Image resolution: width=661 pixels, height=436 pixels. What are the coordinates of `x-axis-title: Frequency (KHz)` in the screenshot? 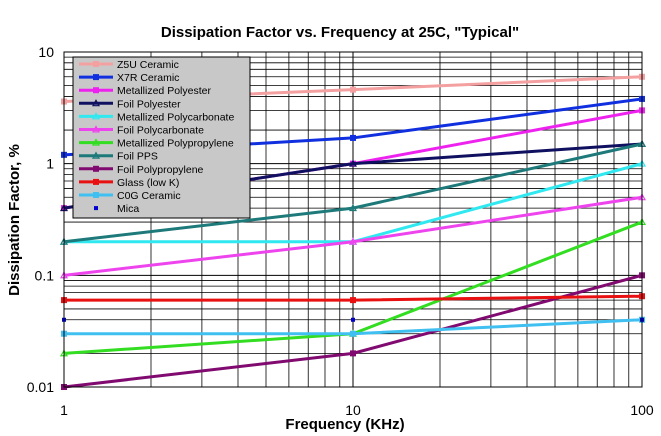 It's located at (344, 424).